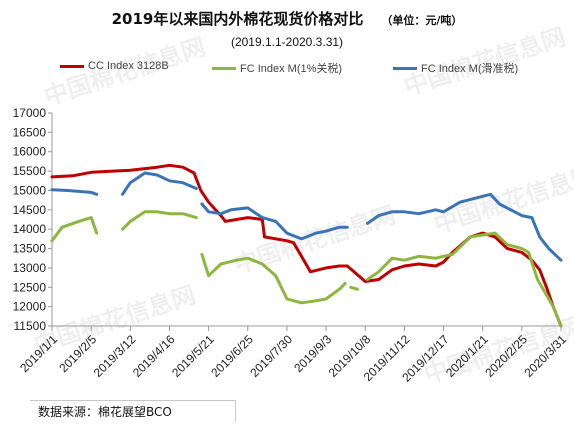 This screenshot has width=574, height=426. Describe the element at coordinates (30, 210) in the screenshot. I see `y-tick-label: 14500` at that location.